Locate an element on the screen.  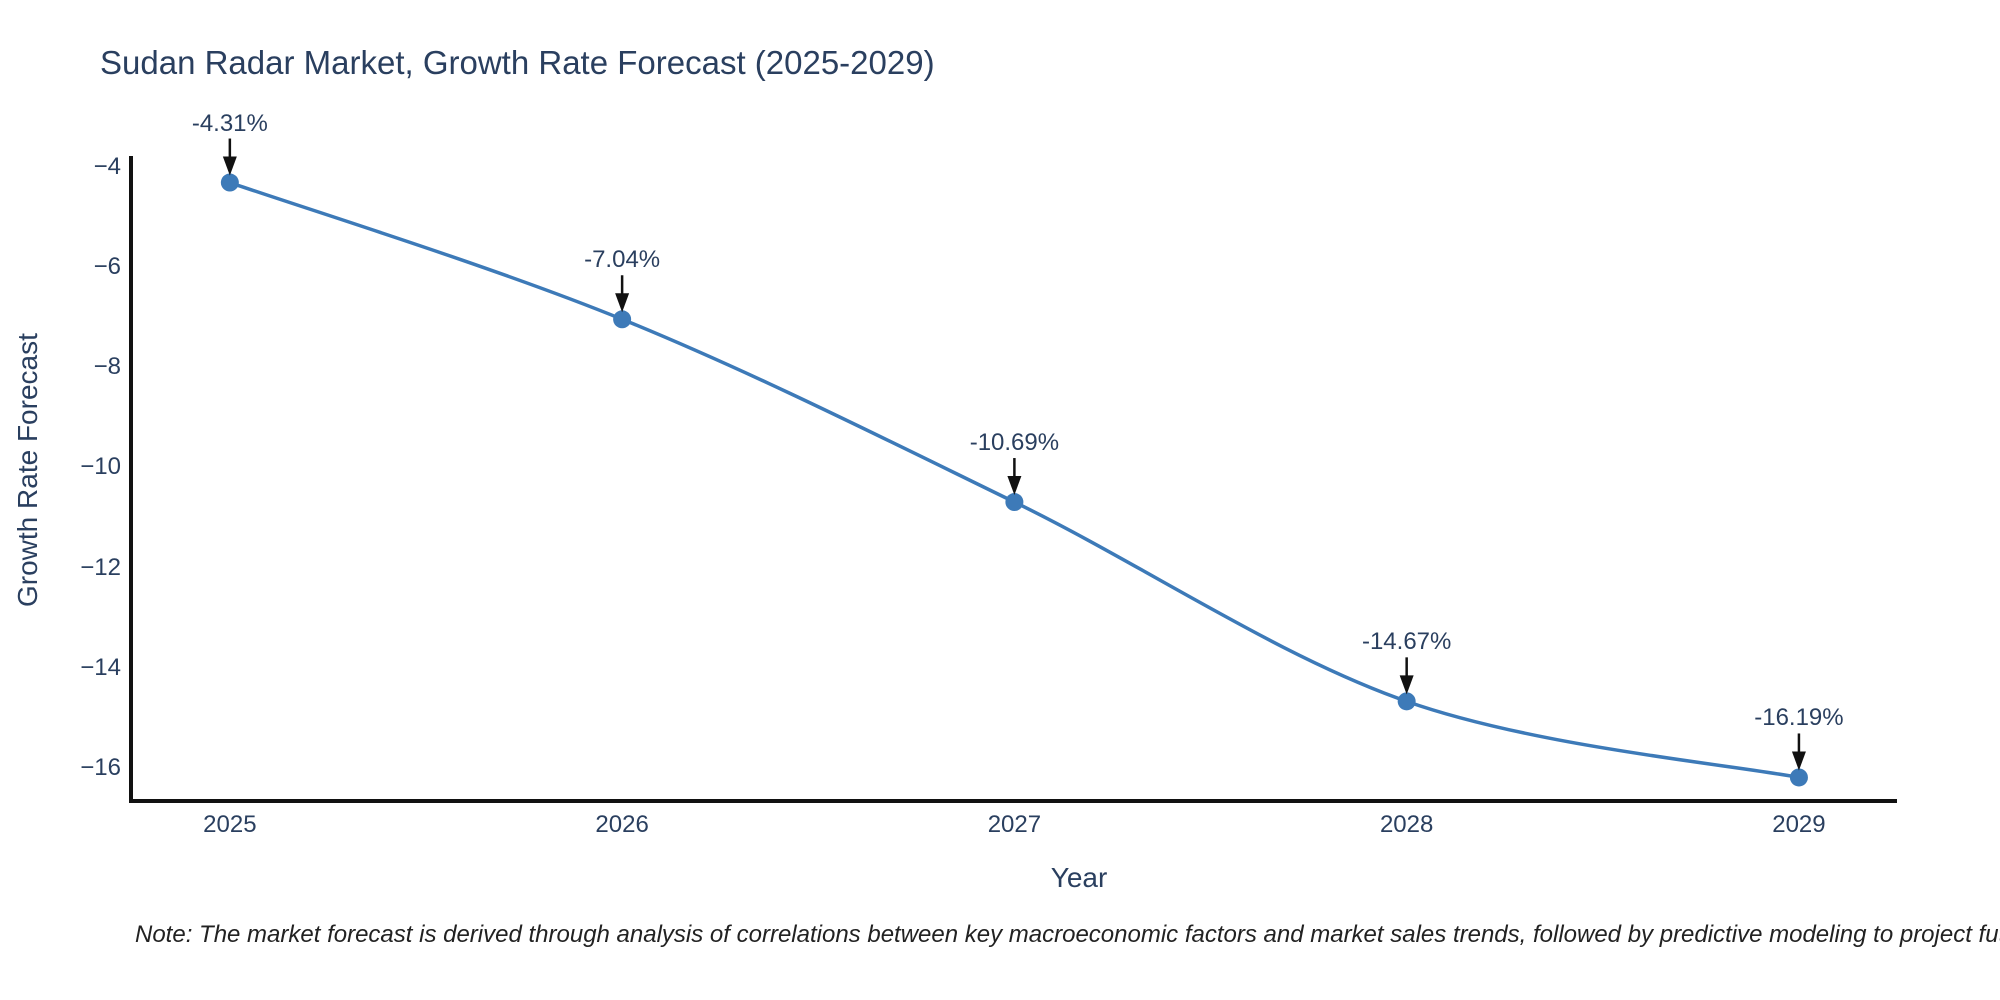
y-tick-label: −6 is located at coordinates (107, 267).